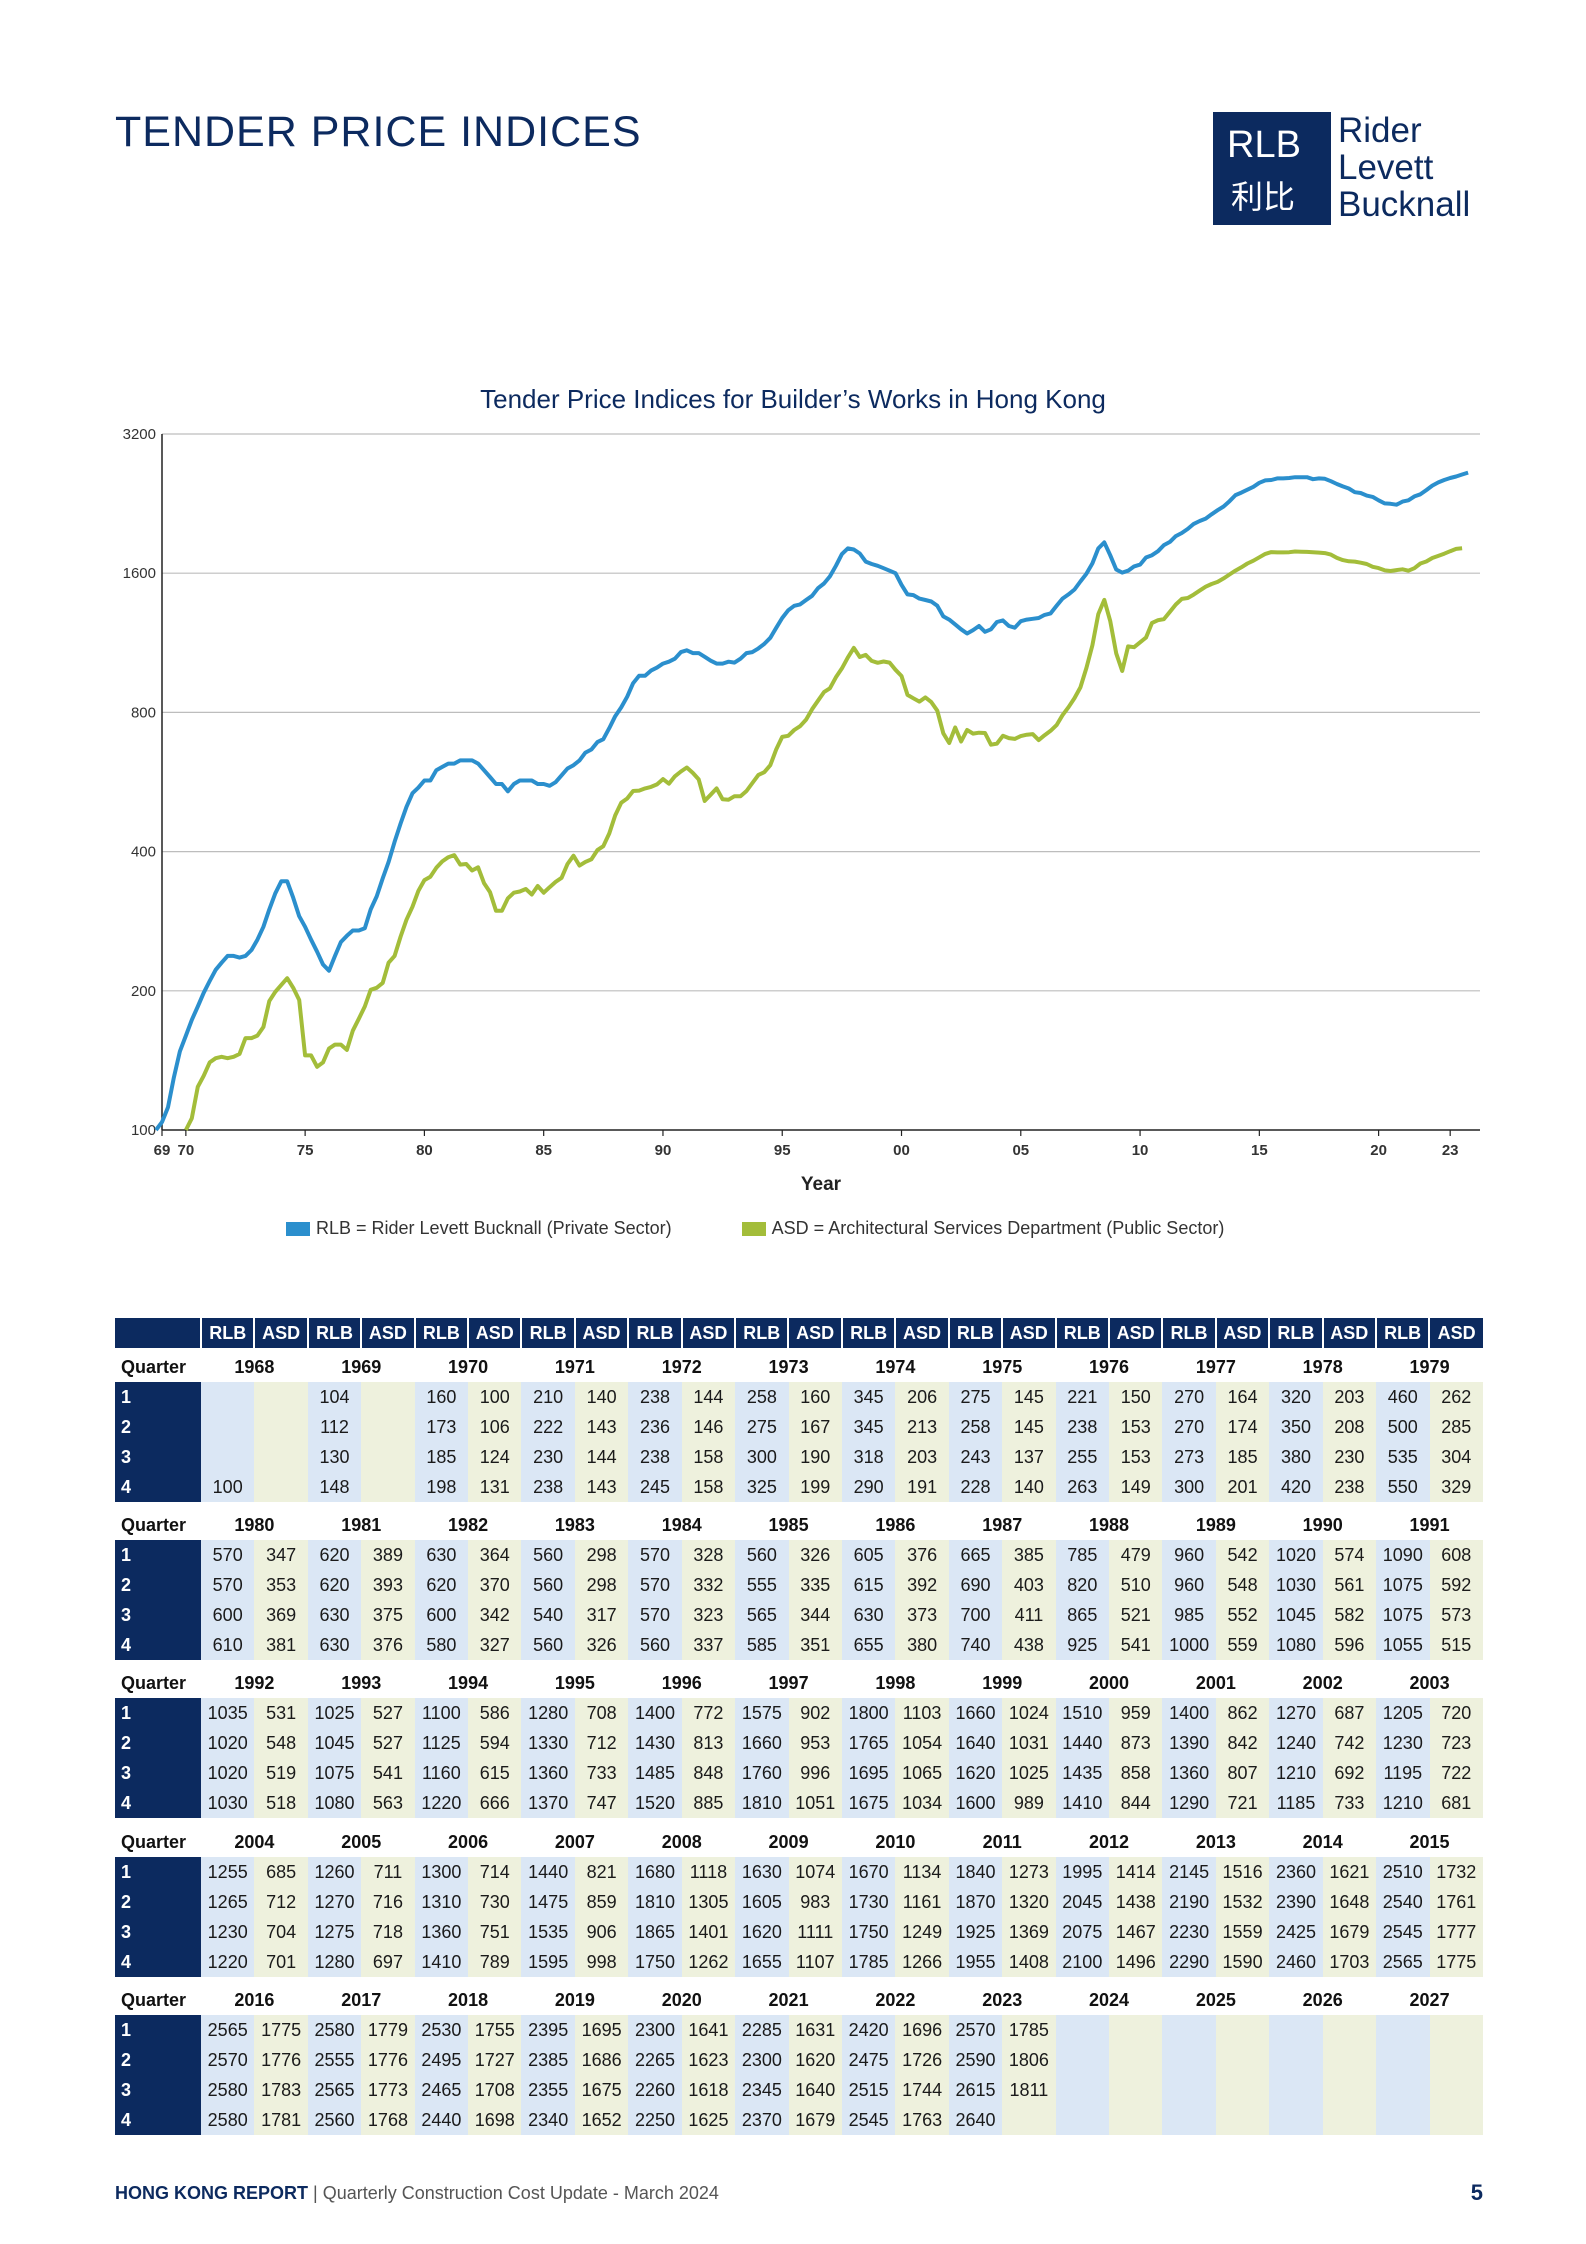 This screenshot has height=2244, width=1586. What do you see at coordinates (334, 1427) in the screenshot?
I see `rlb-value: 112` at bounding box center [334, 1427].